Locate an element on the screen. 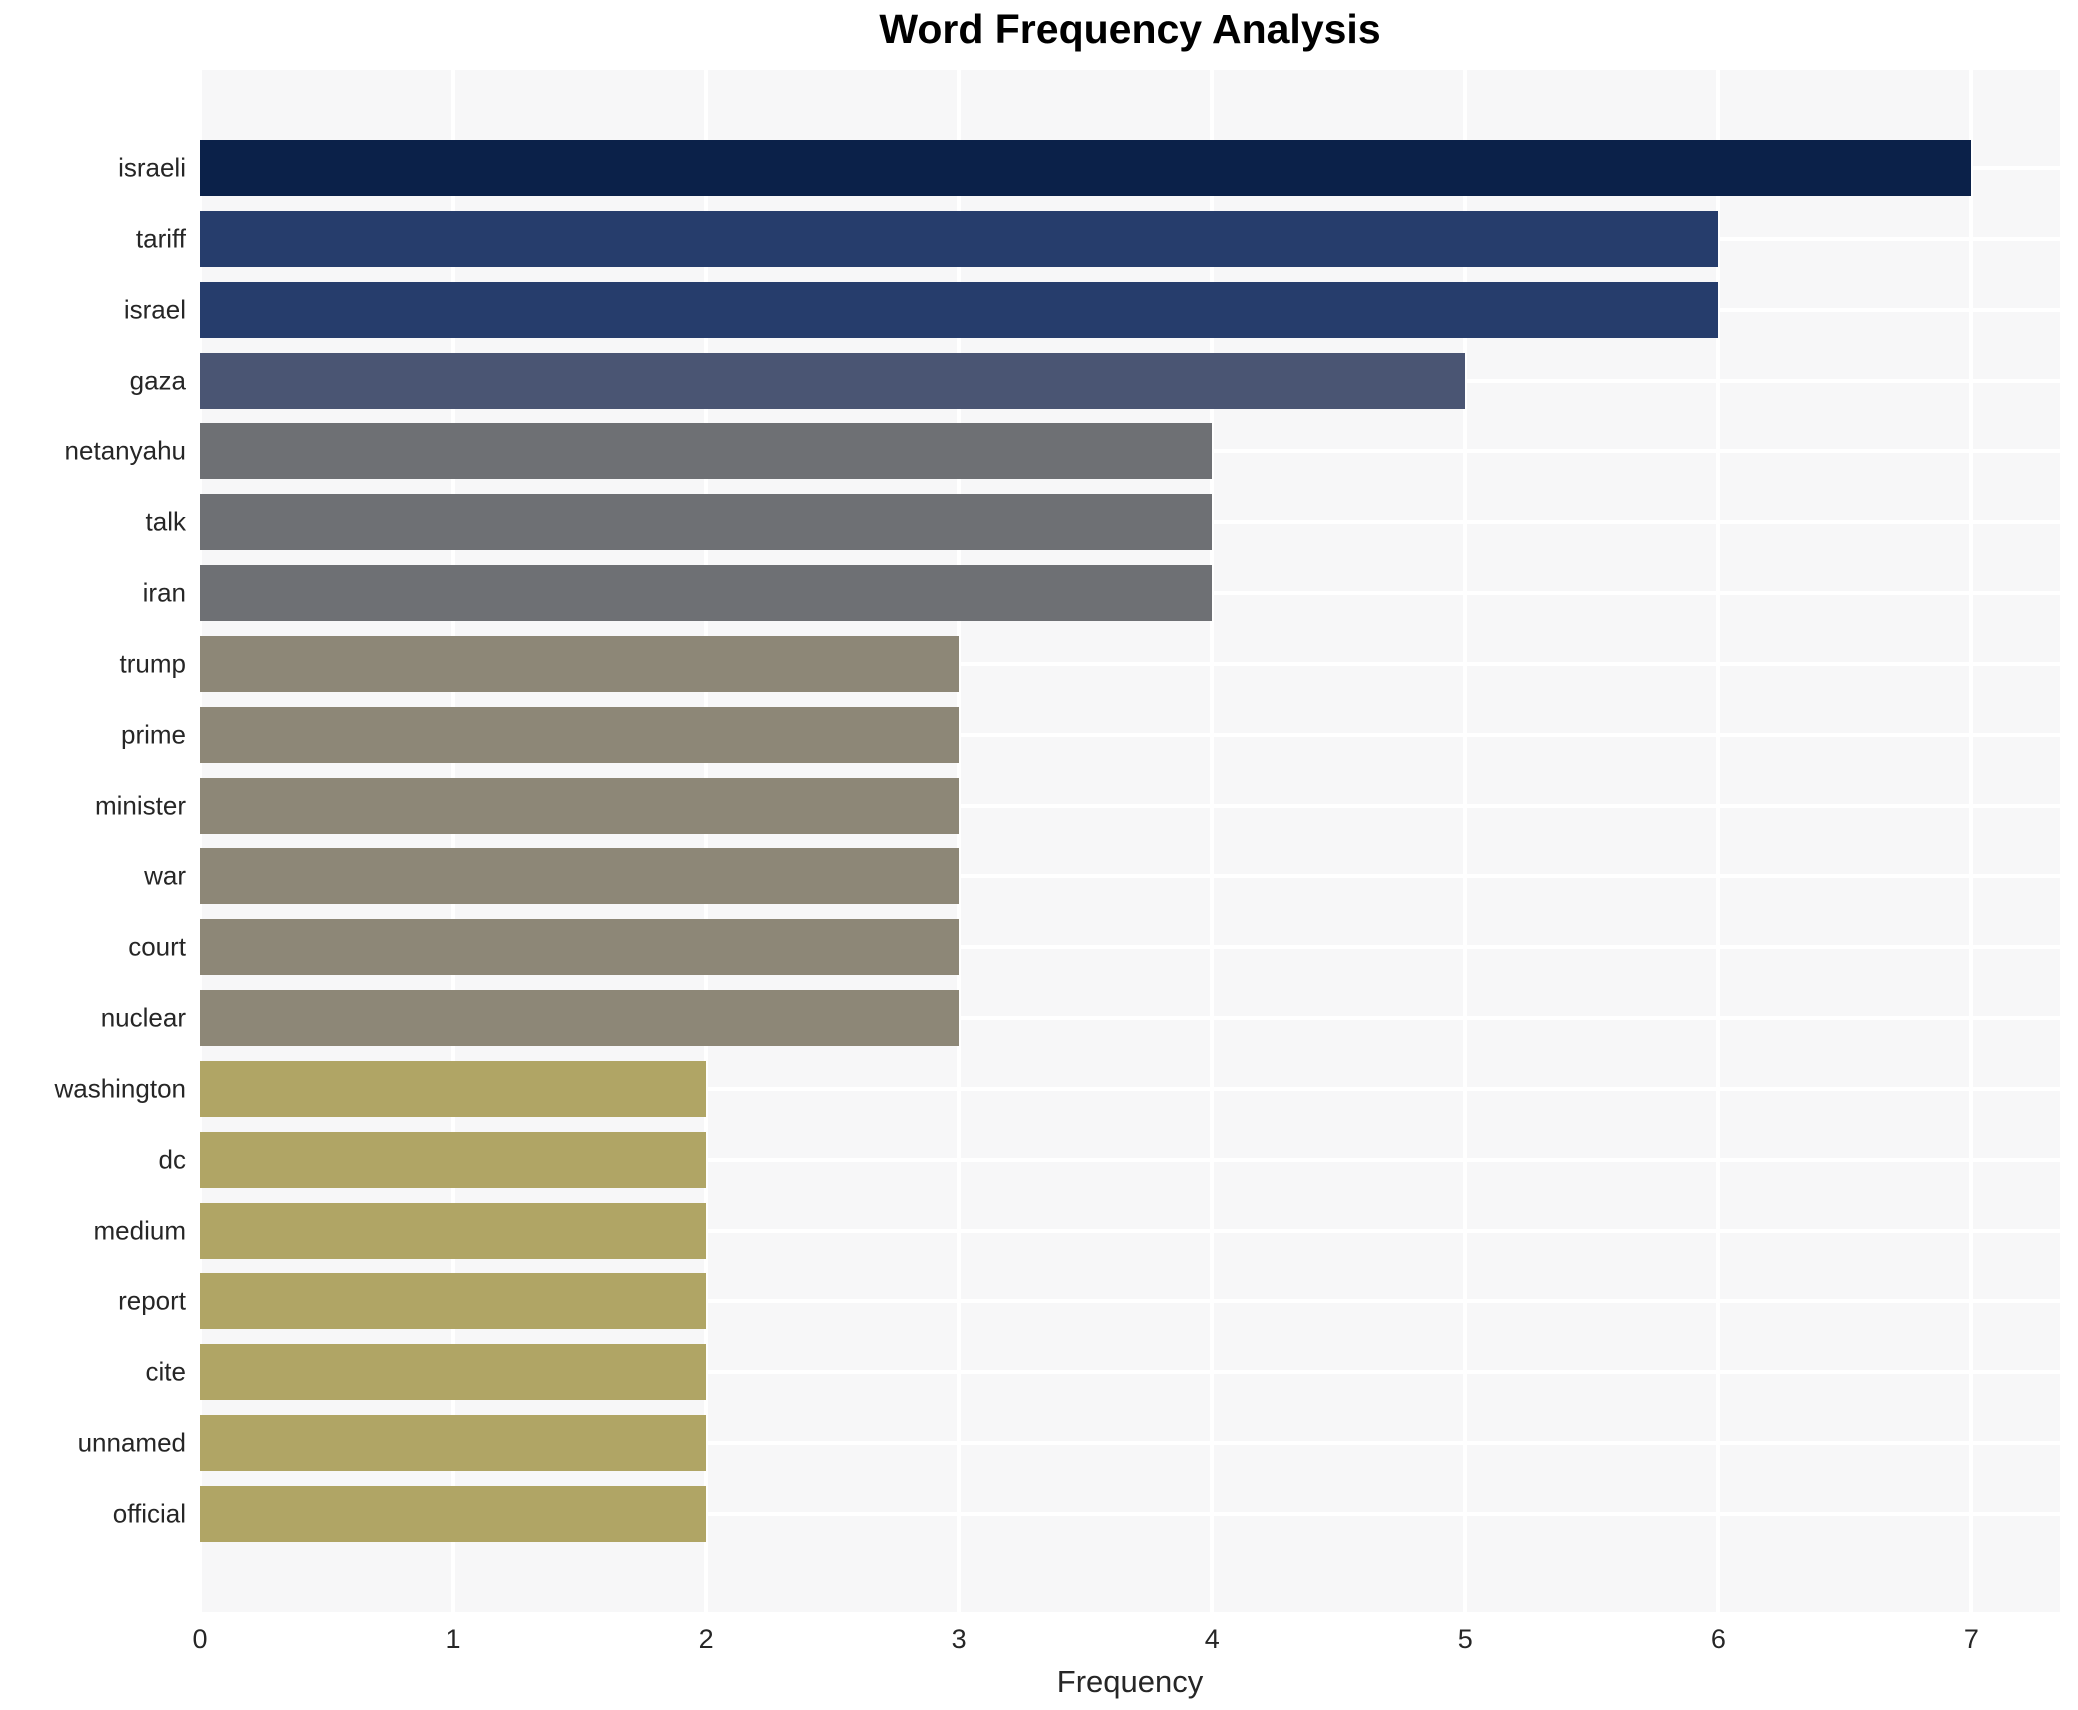 The image size is (2078, 1710). bar-netanyahu is located at coordinates (706, 451).